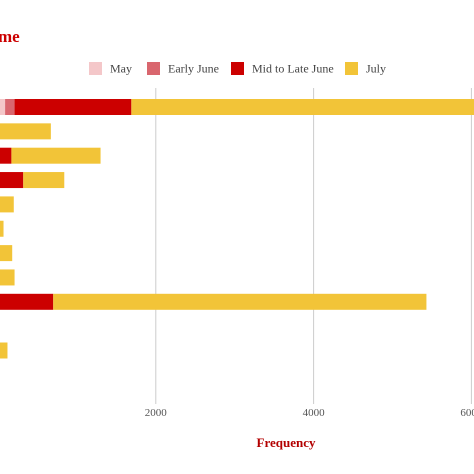  What do you see at coordinates (467, 413) in the screenshot?
I see `x-tick-label: 6000` at bounding box center [467, 413].